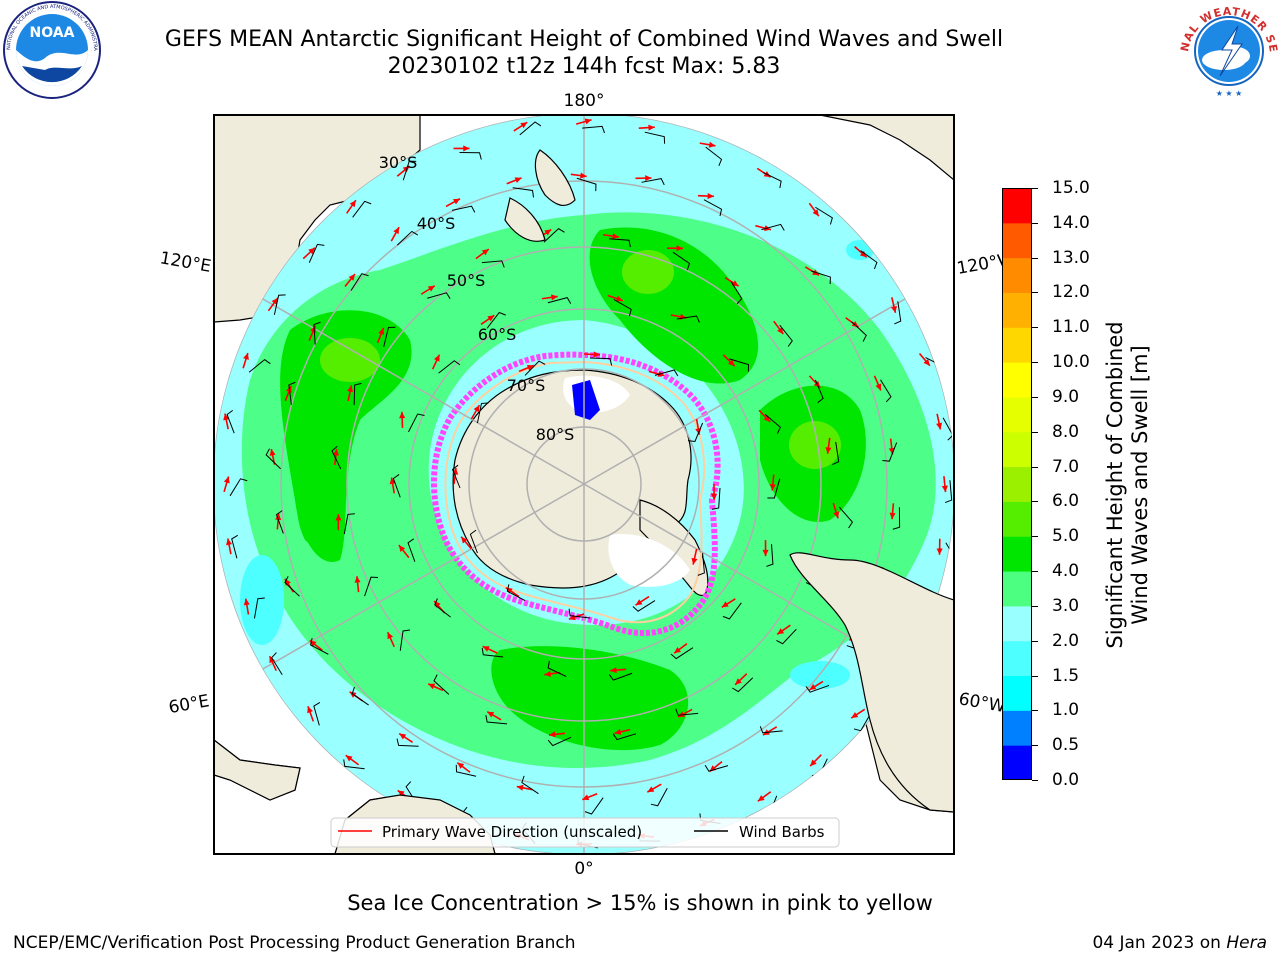 This screenshot has height=960, width=1280. I want to click on lon-label-180: 180°, so click(584, 101).